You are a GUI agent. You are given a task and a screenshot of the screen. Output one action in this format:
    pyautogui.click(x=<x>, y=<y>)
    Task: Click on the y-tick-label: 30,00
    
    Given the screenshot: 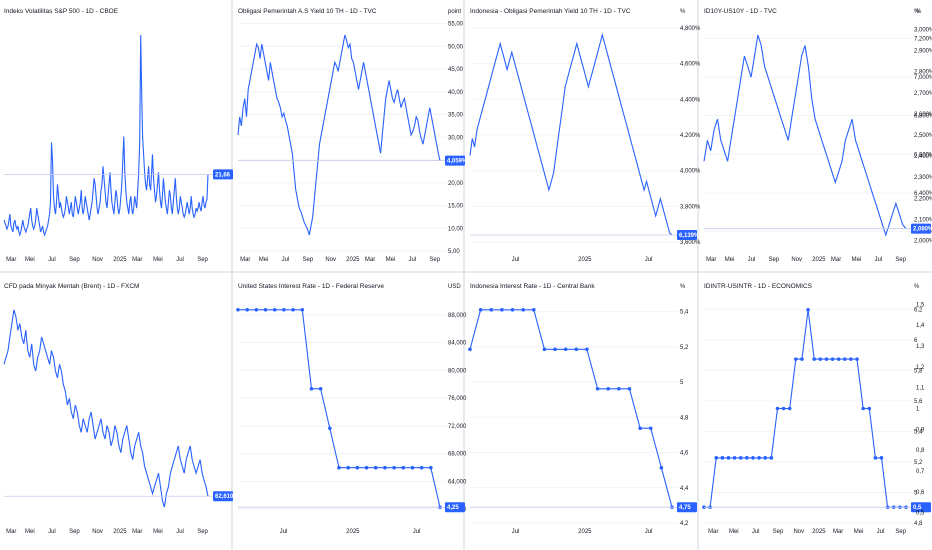 What is the action you would take?
    pyautogui.click(x=456, y=138)
    